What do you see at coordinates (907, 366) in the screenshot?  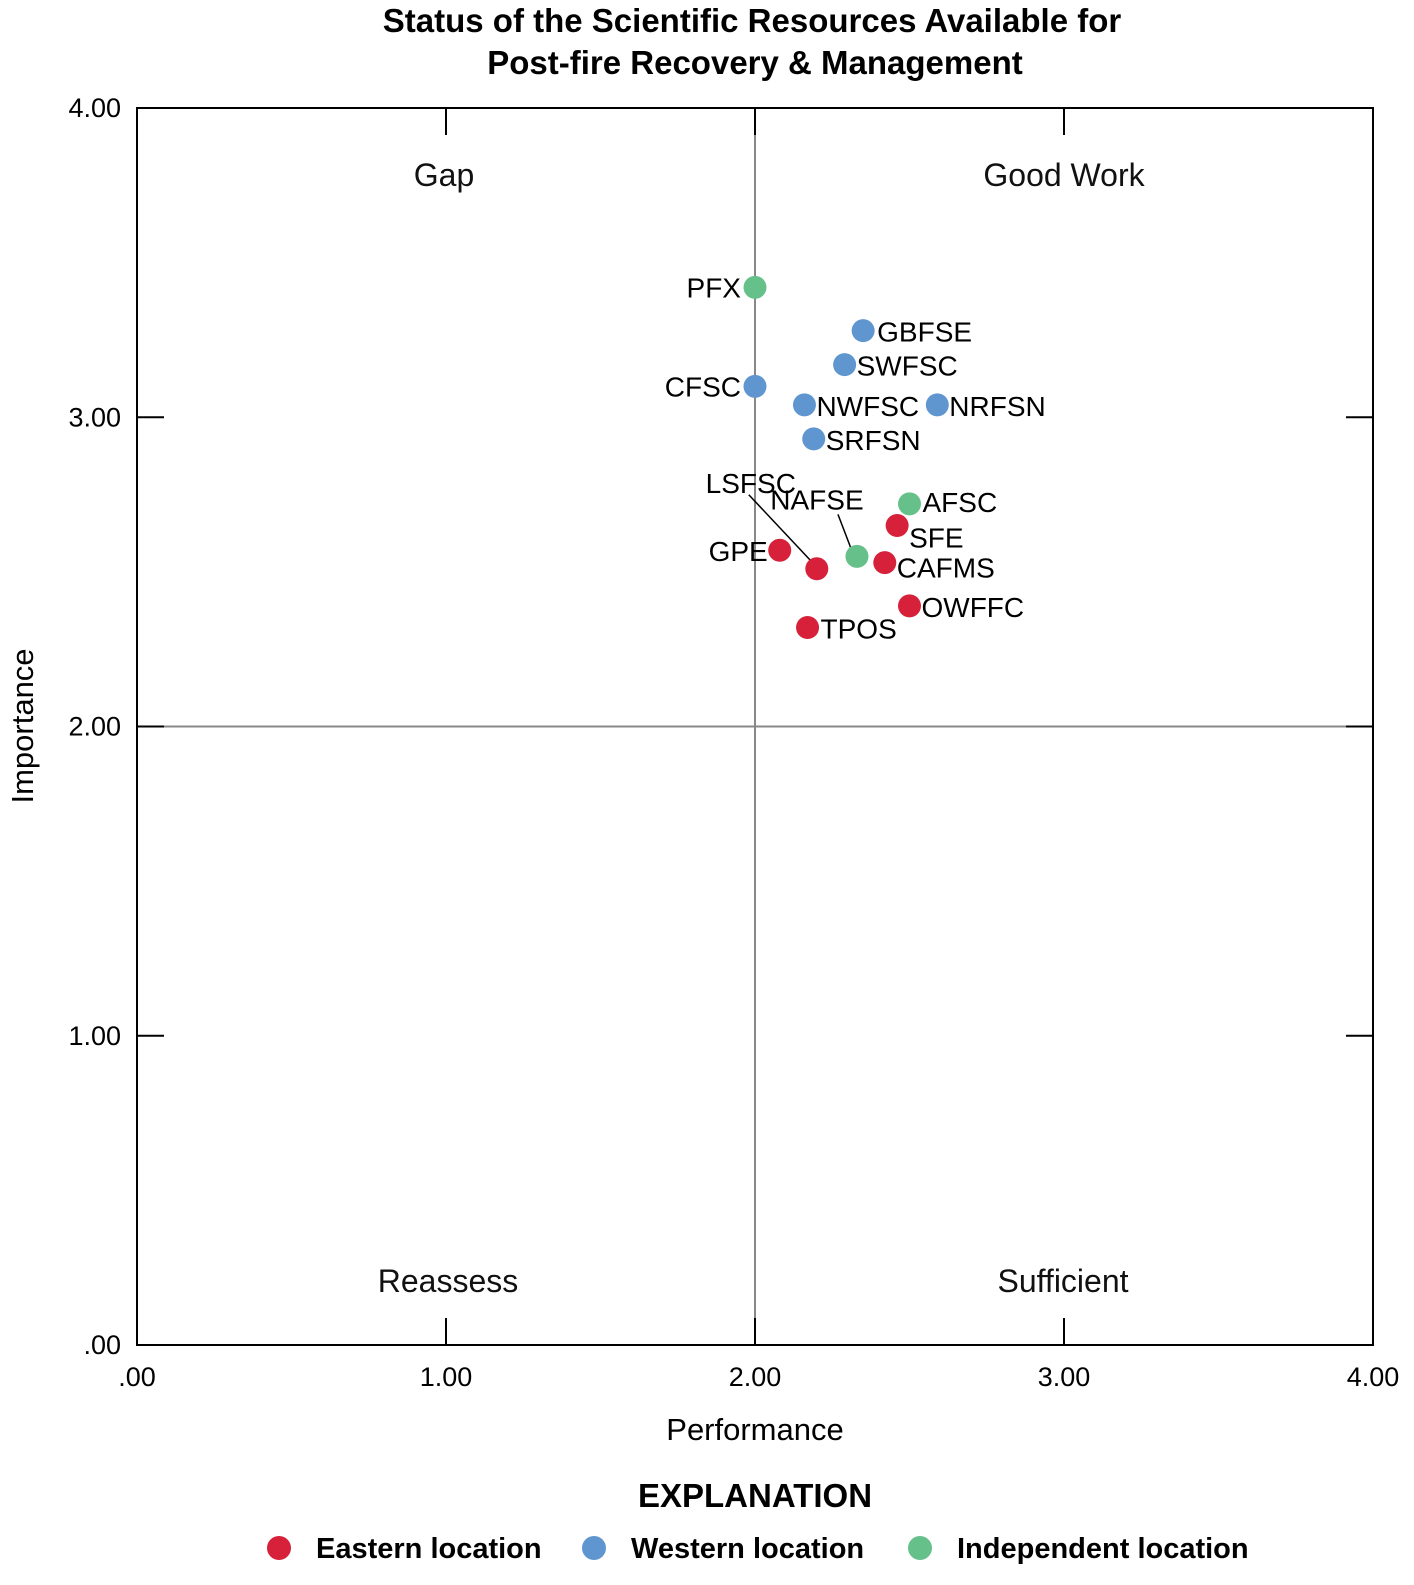 I see `point-label-swfsc: SWFSC` at bounding box center [907, 366].